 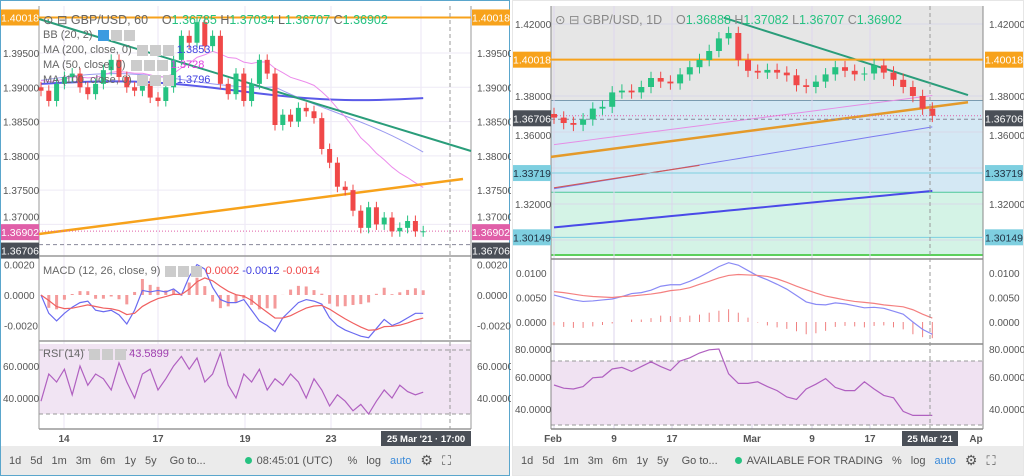 I want to click on date-tick: 9, so click(x=812, y=439).